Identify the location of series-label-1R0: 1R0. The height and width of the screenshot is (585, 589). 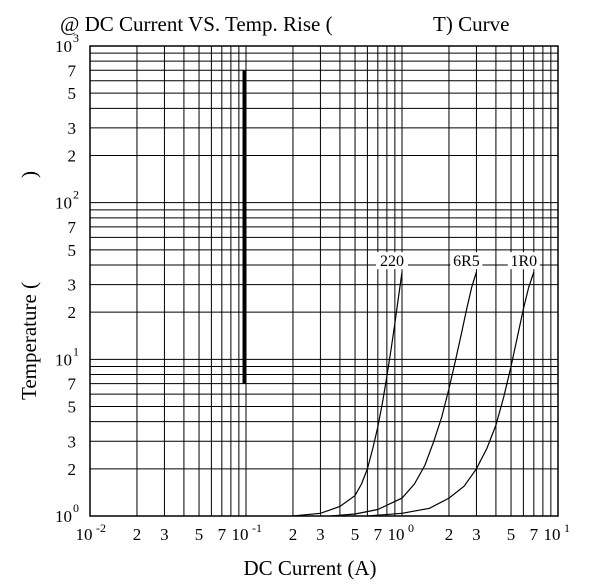
(523, 261).